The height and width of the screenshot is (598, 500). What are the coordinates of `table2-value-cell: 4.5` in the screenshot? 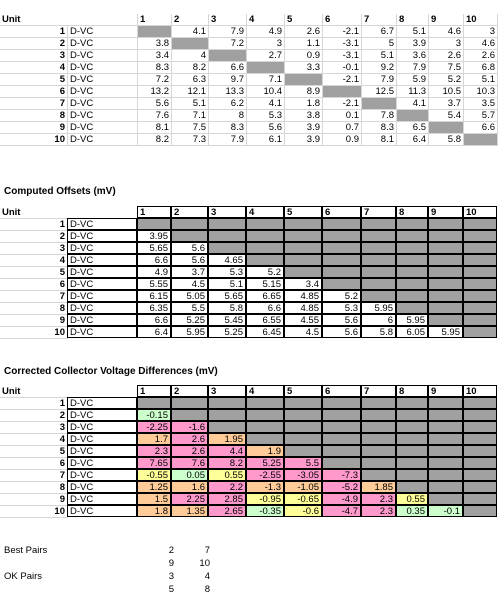 It's located at (303, 332).